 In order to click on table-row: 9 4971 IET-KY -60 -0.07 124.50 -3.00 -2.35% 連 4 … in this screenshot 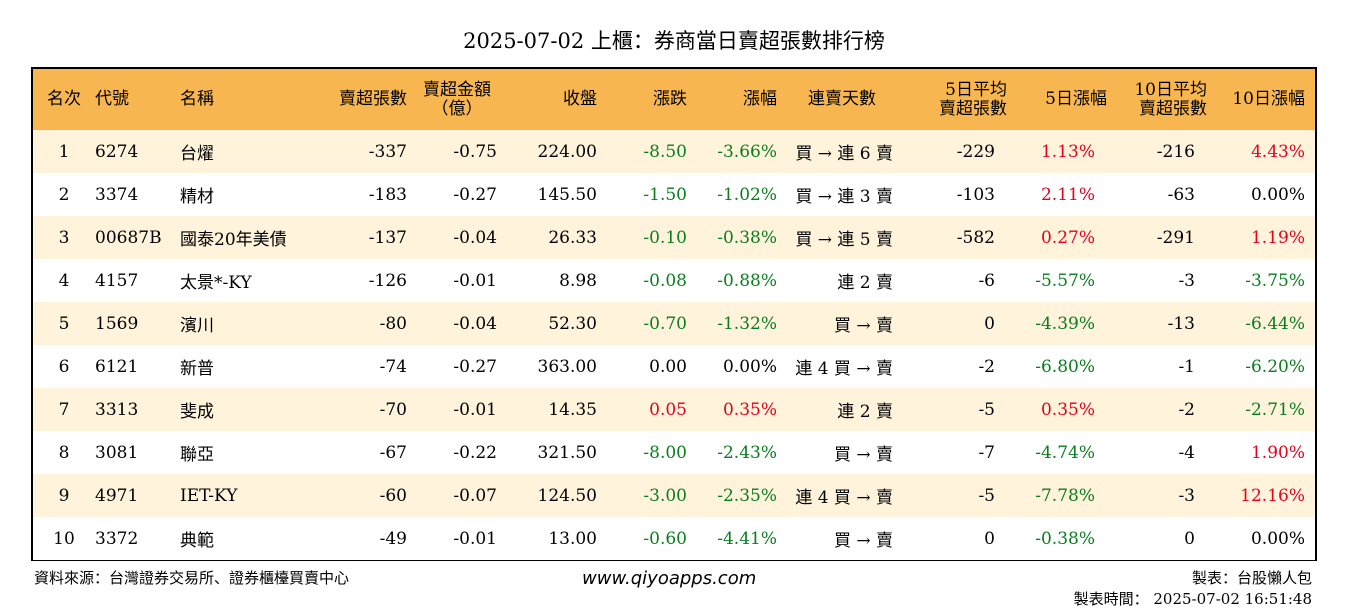, I will do `click(674, 495)`.